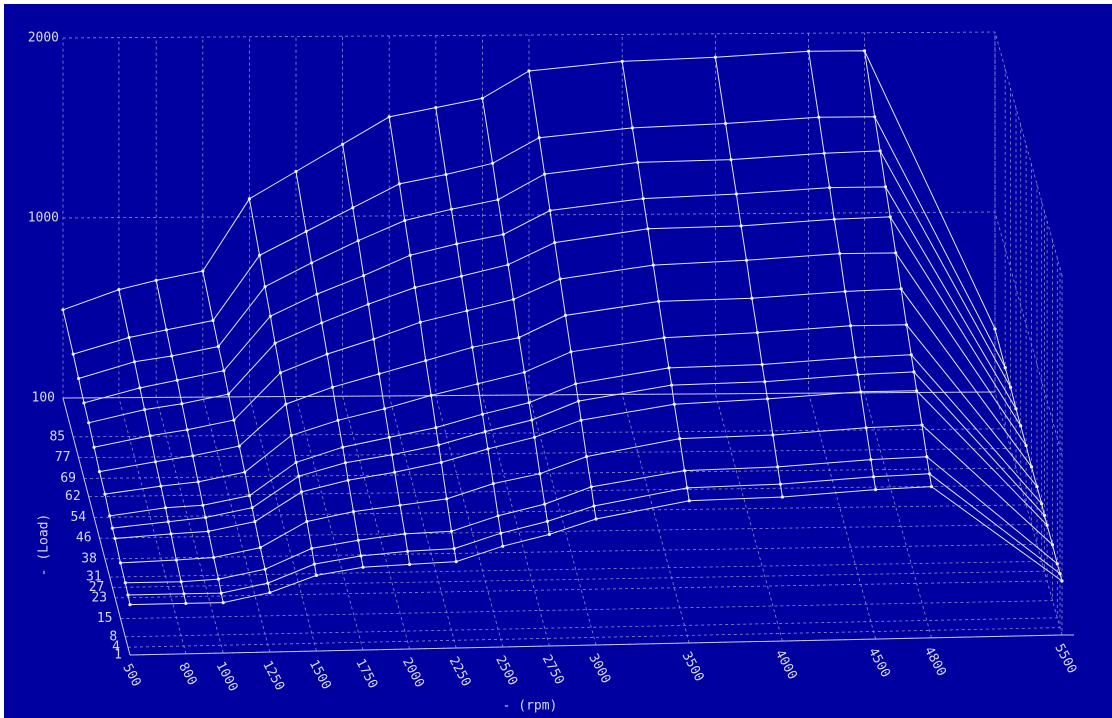  I want to click on z-tick-label: 2000, so click(43, 38).